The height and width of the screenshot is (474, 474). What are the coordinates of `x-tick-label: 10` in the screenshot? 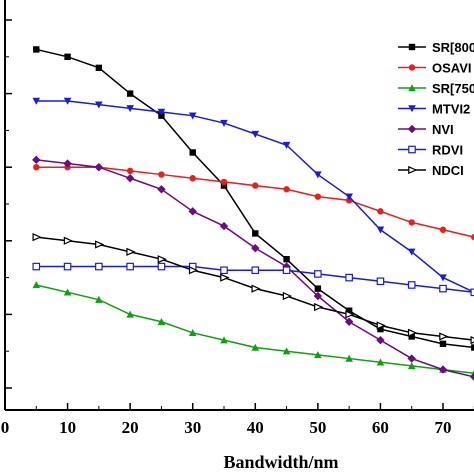 It's located at (67, 427).